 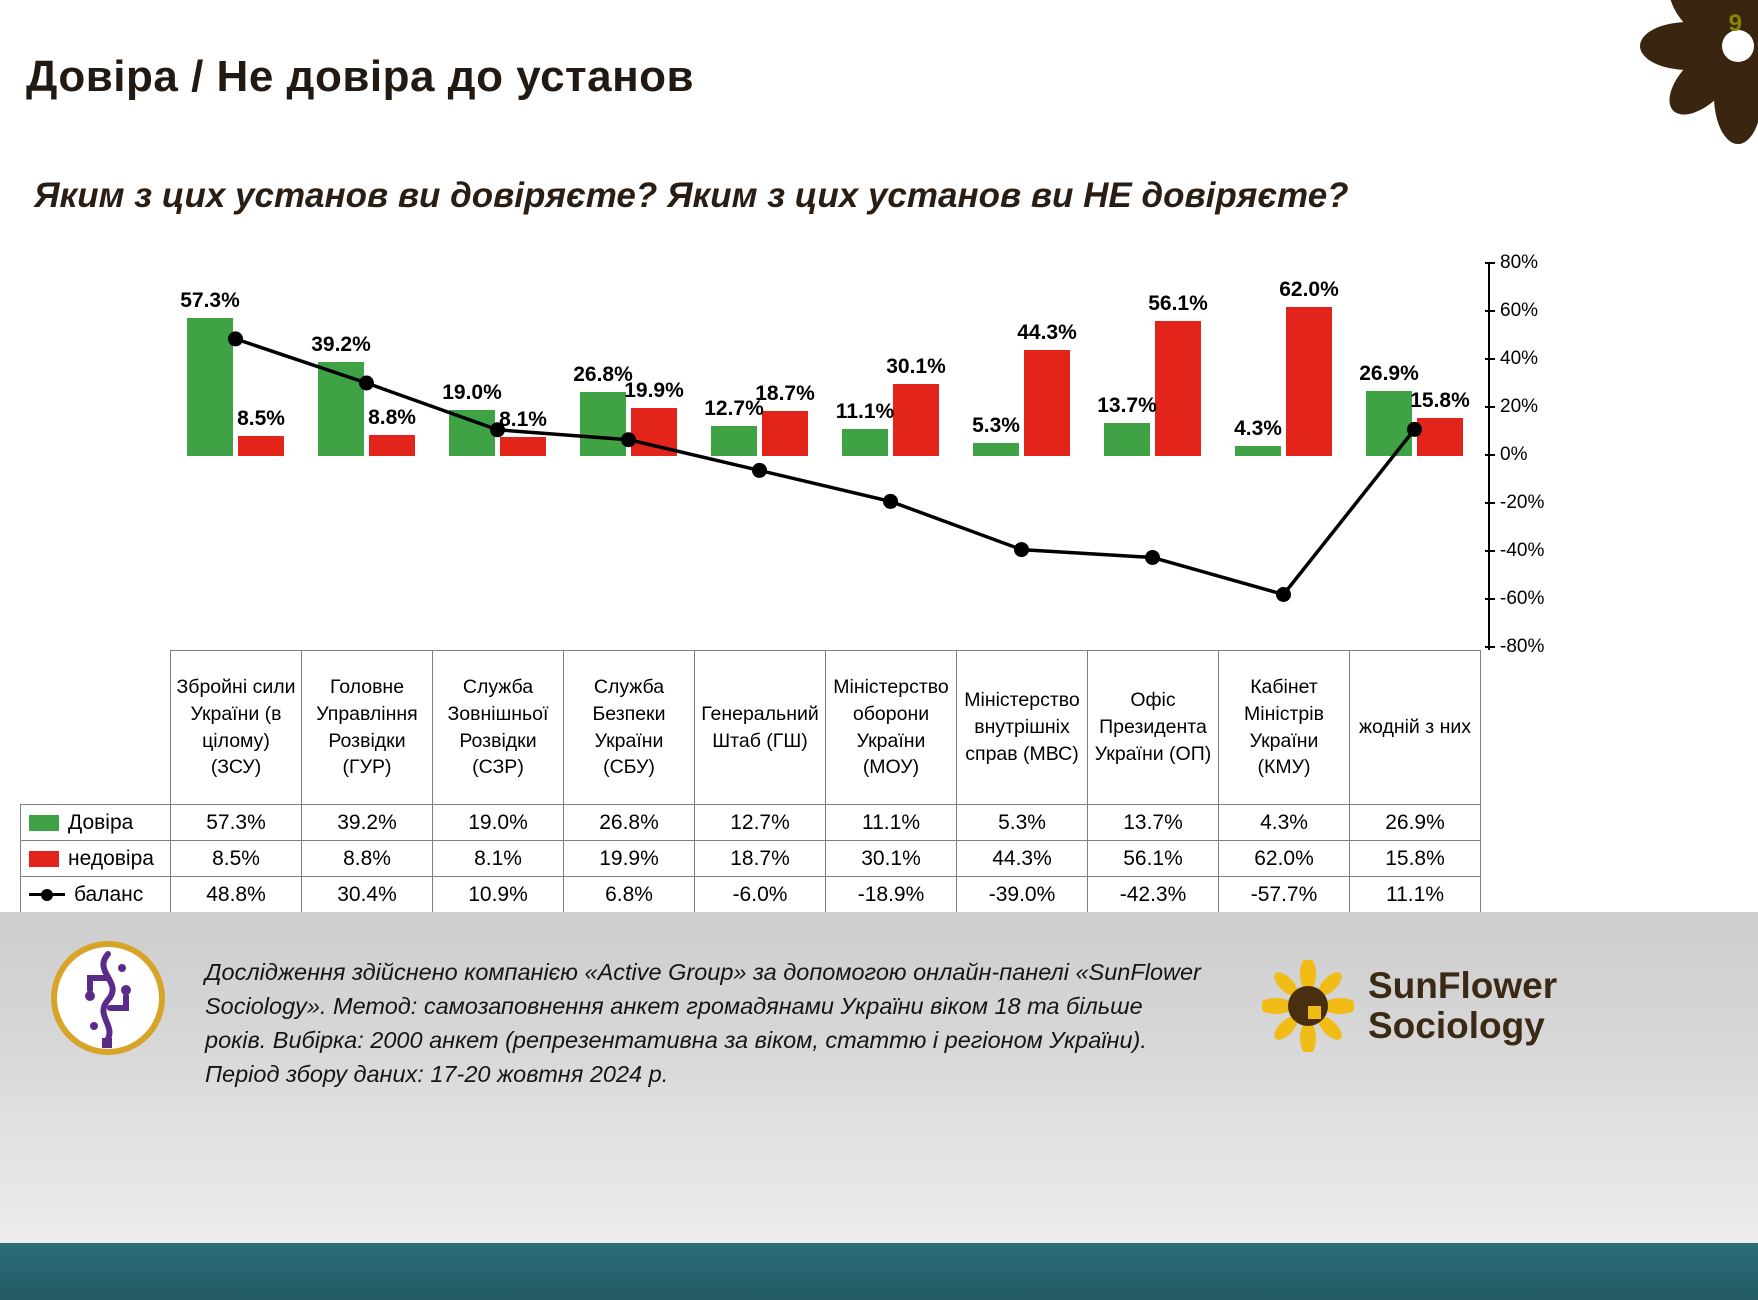 I want to click on bar-value-label: 44.3%, so click(x=1047, y=332).